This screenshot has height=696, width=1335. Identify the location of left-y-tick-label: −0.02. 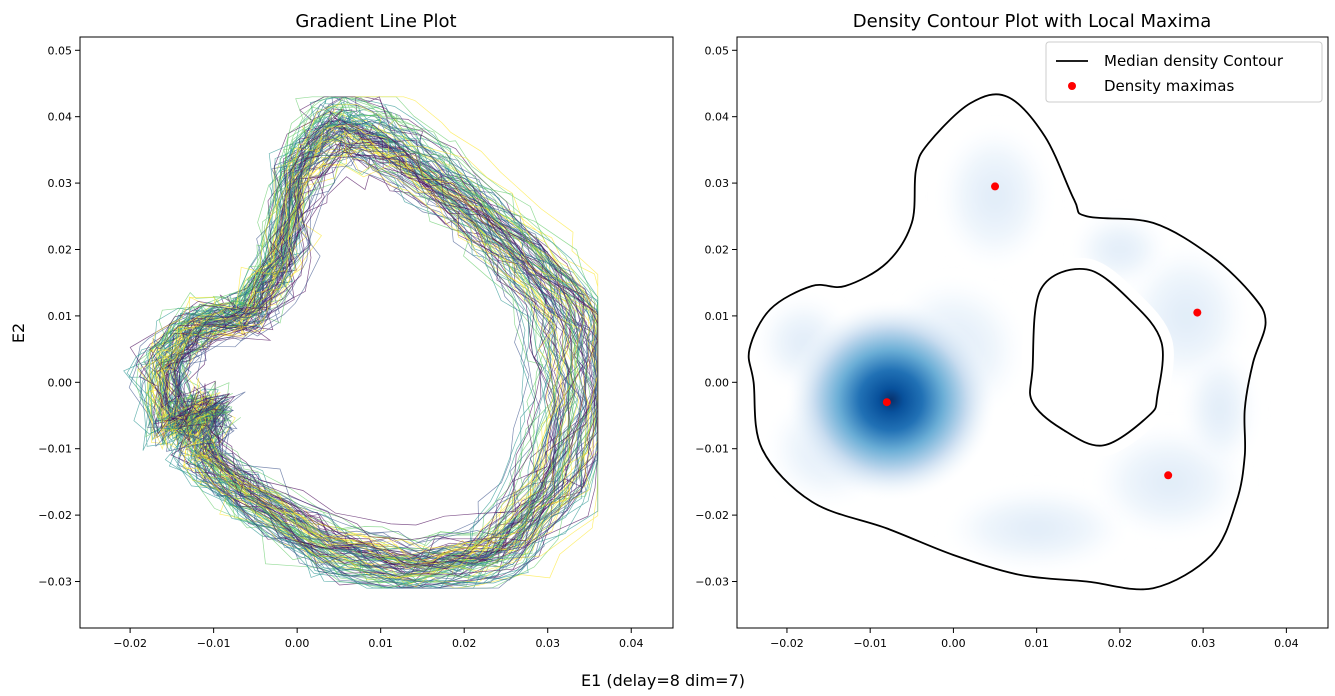
(55, 515).